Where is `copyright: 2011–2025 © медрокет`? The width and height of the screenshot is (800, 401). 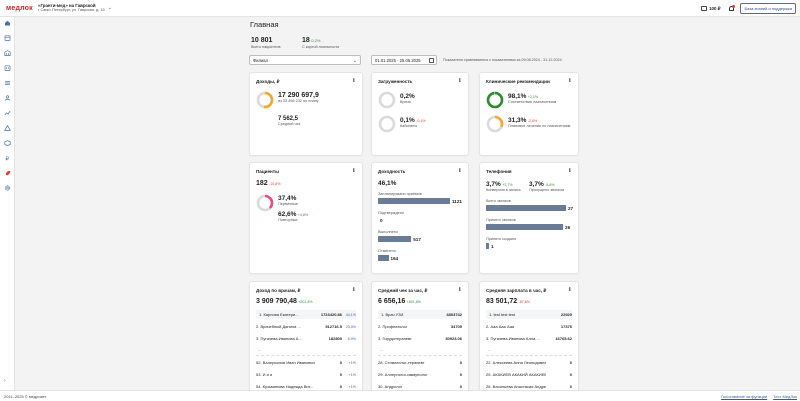 copyright: 2011–2025 © медрокет is located at coordinates (25, 396).